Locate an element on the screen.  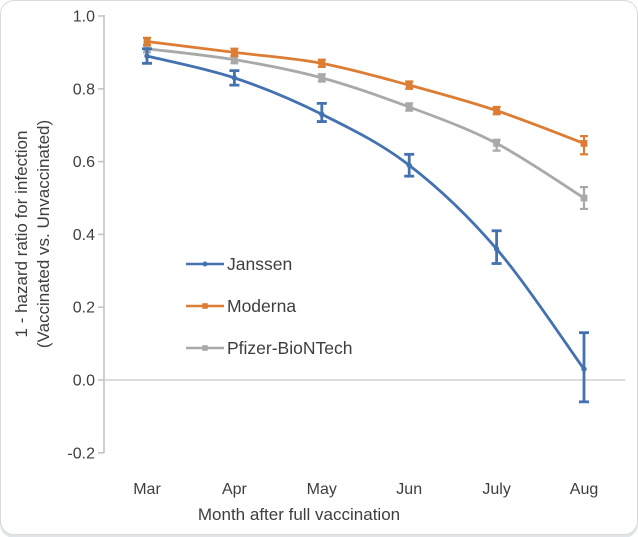
moderna-marker-july is located at coordinates (496, 111).